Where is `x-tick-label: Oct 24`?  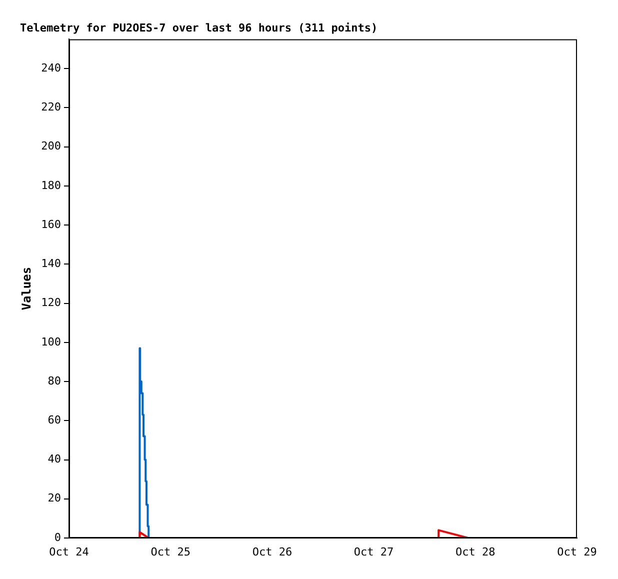
x-tick-label: Oct 24 is located at coordinates (69, 551).